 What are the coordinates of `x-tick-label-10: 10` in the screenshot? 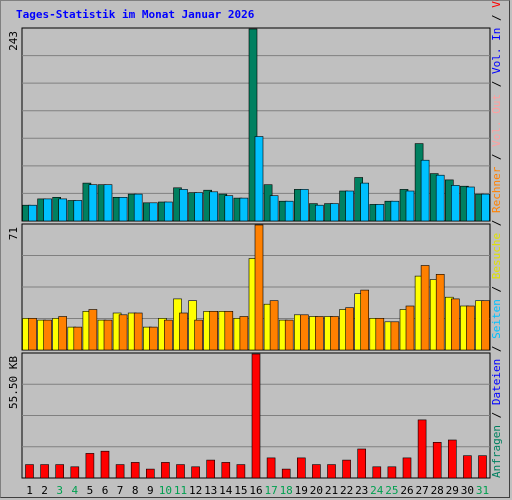 It's located at (165, 490).